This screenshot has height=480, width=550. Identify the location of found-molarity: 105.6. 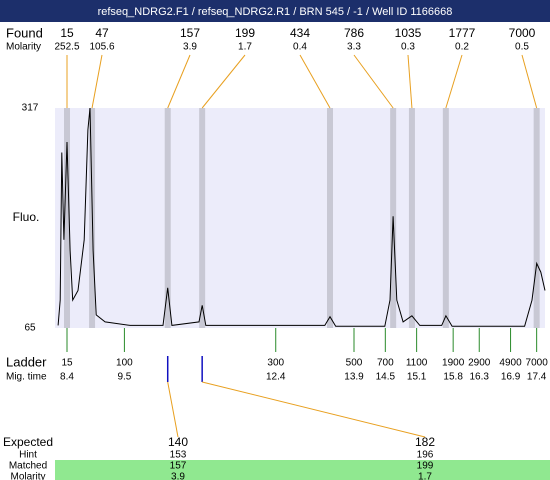
(101, 47).